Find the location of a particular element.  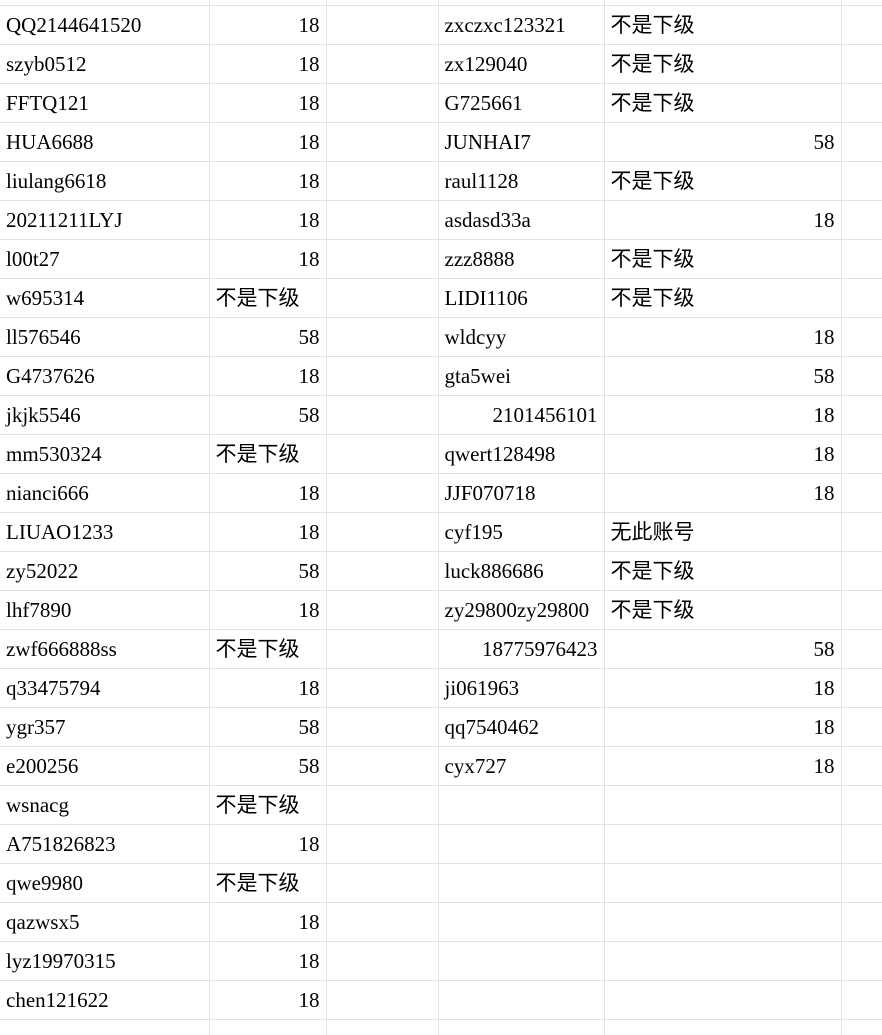

cell-A-8: w695314 is located at coordinates (105, 298).